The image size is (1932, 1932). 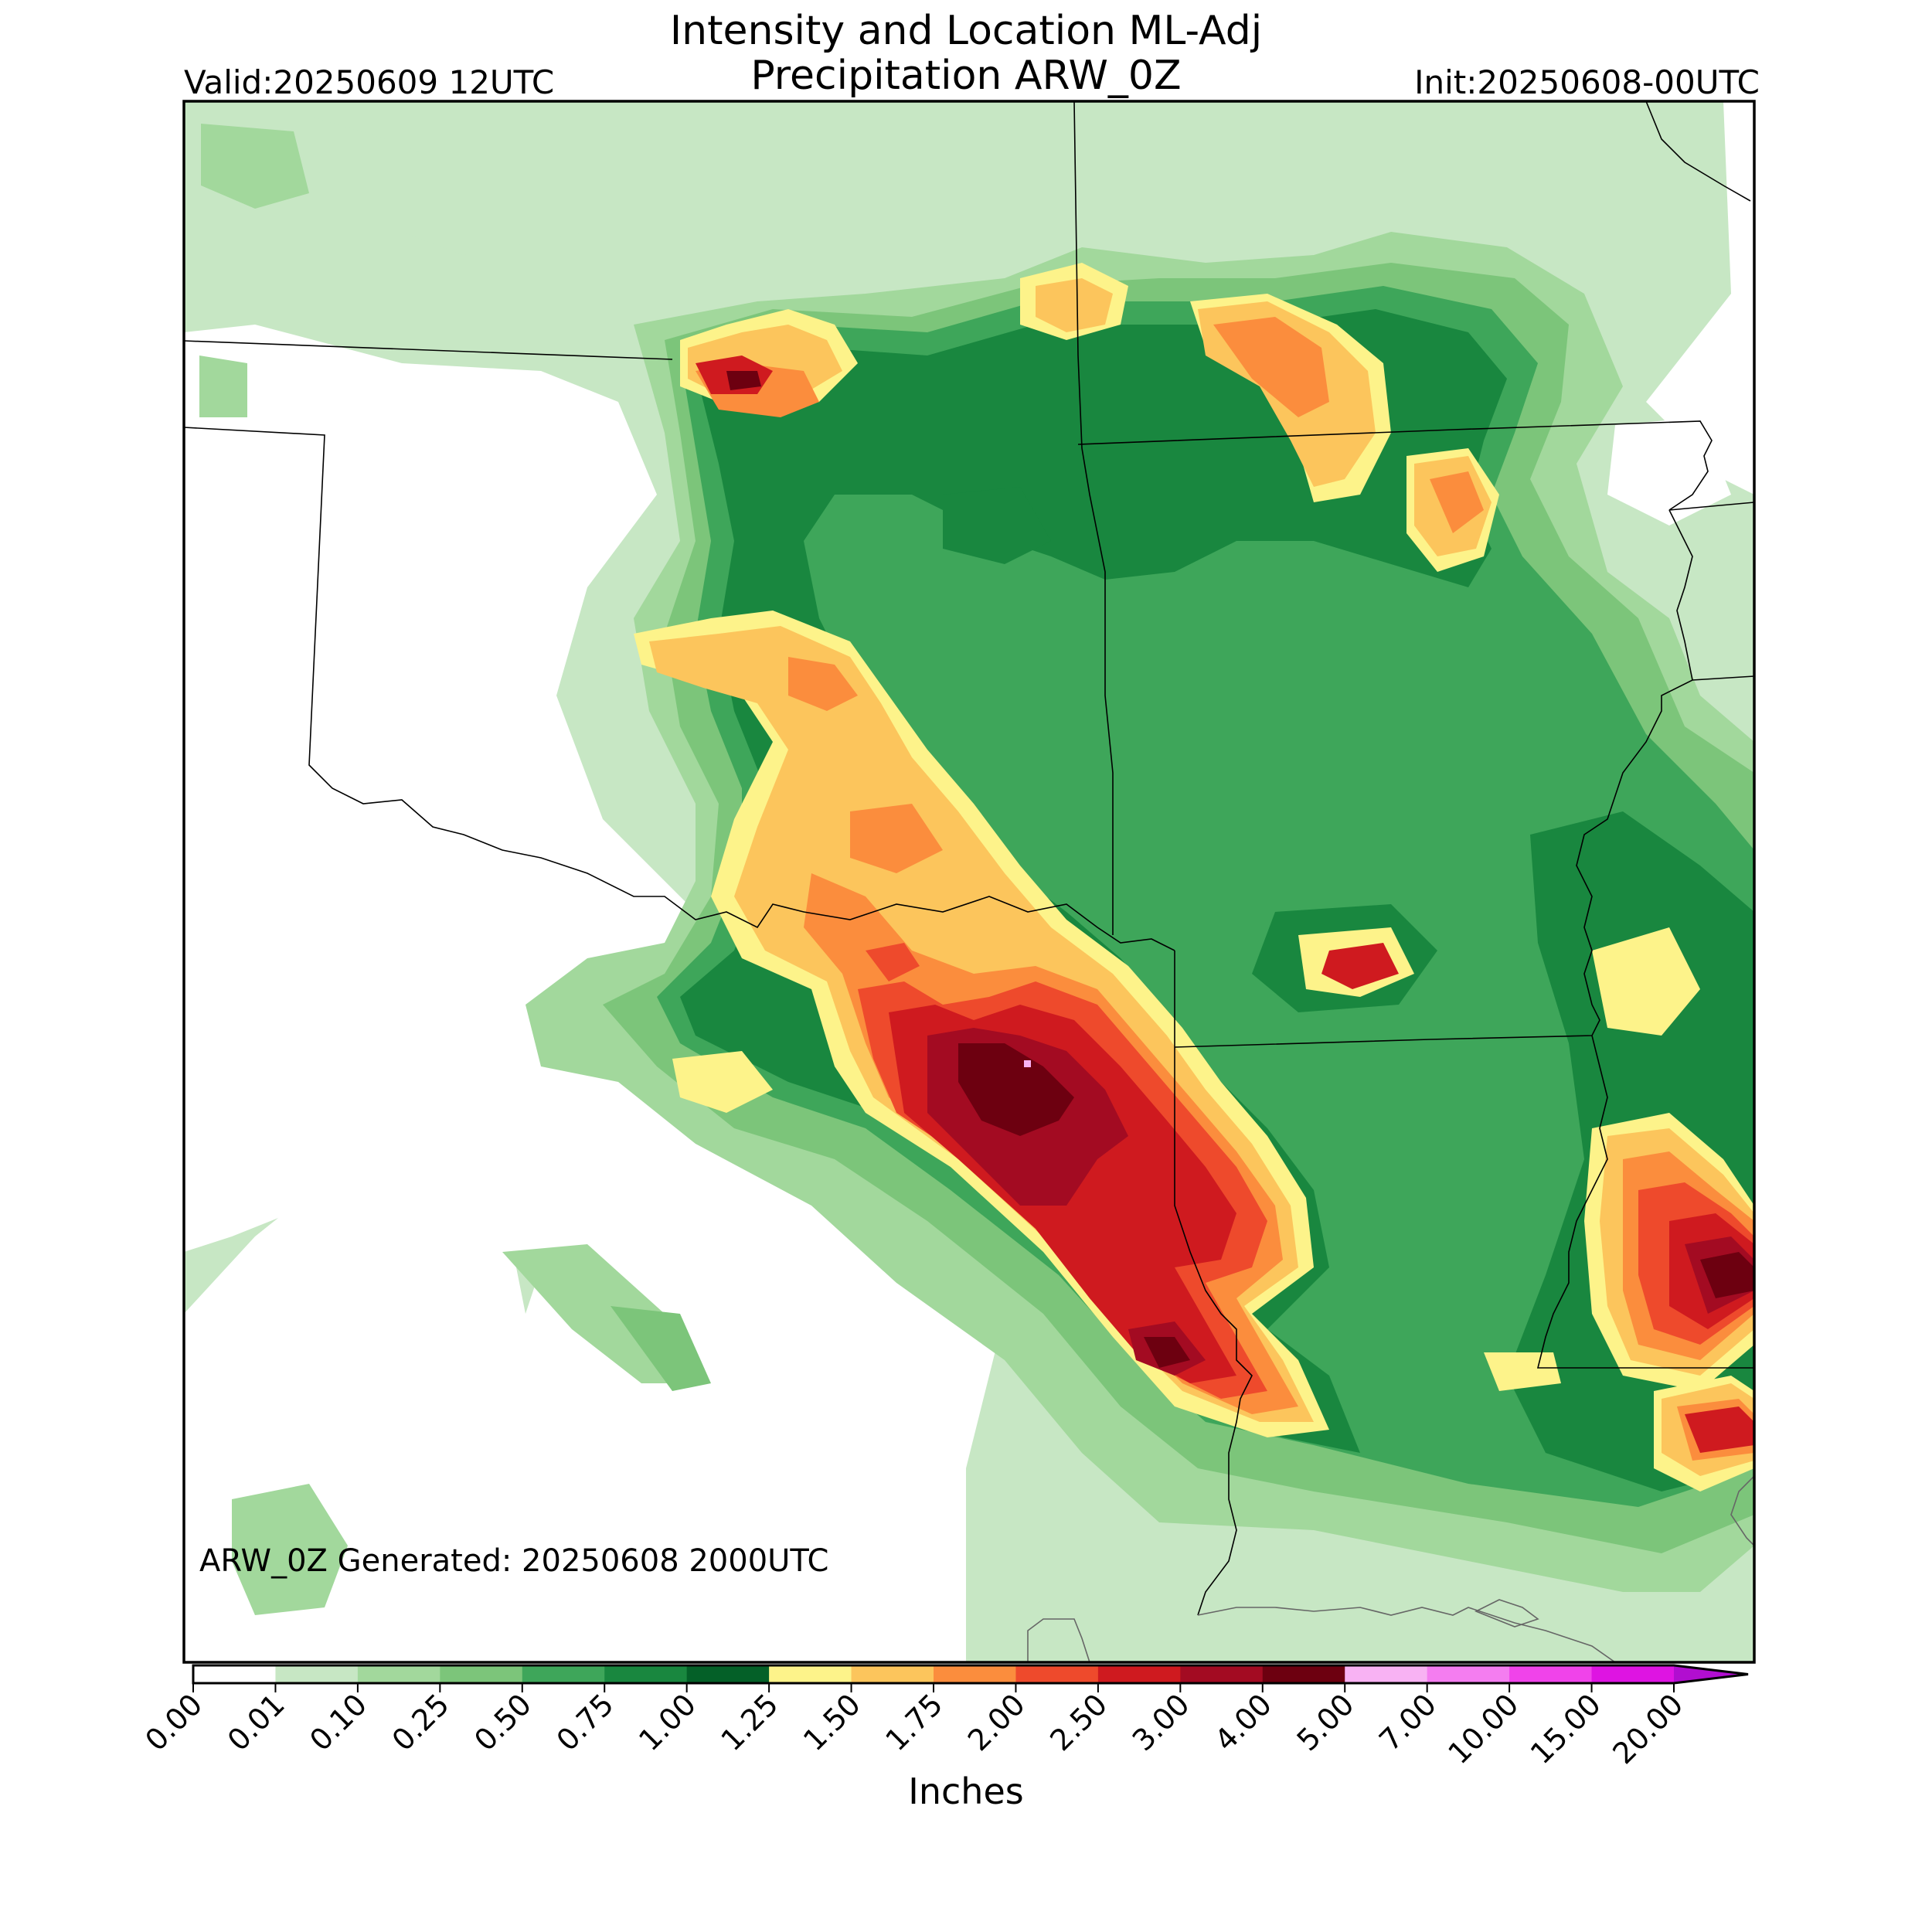 What do you see at coordinates (997, 1722) in the screenshot?
I see `colorbar-tick-label: 2.00` at bounding box center [997, 1722].